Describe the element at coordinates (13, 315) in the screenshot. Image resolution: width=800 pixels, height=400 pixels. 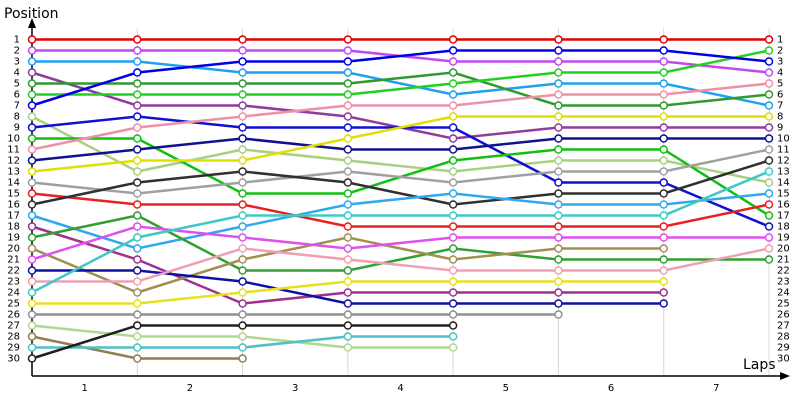
I see `y-tick-label: 26` at that location.